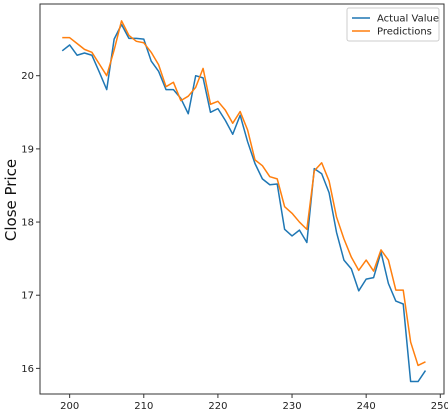 Image resolution: width=448 pixels, height=416 pixels. What do you see at coordinates (27, 296) in the screenshot?
I see `y-tick-label: 17` at bounding box center [27, 296].